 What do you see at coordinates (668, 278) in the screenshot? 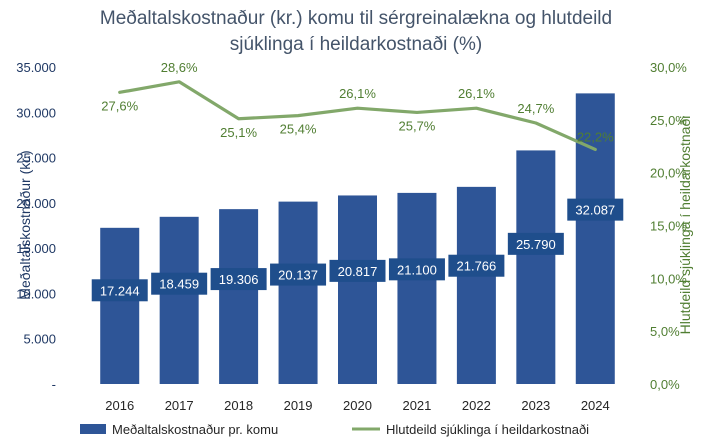
I see `y-right-tick-label: 10,0%` at bounding box center [668, 278].